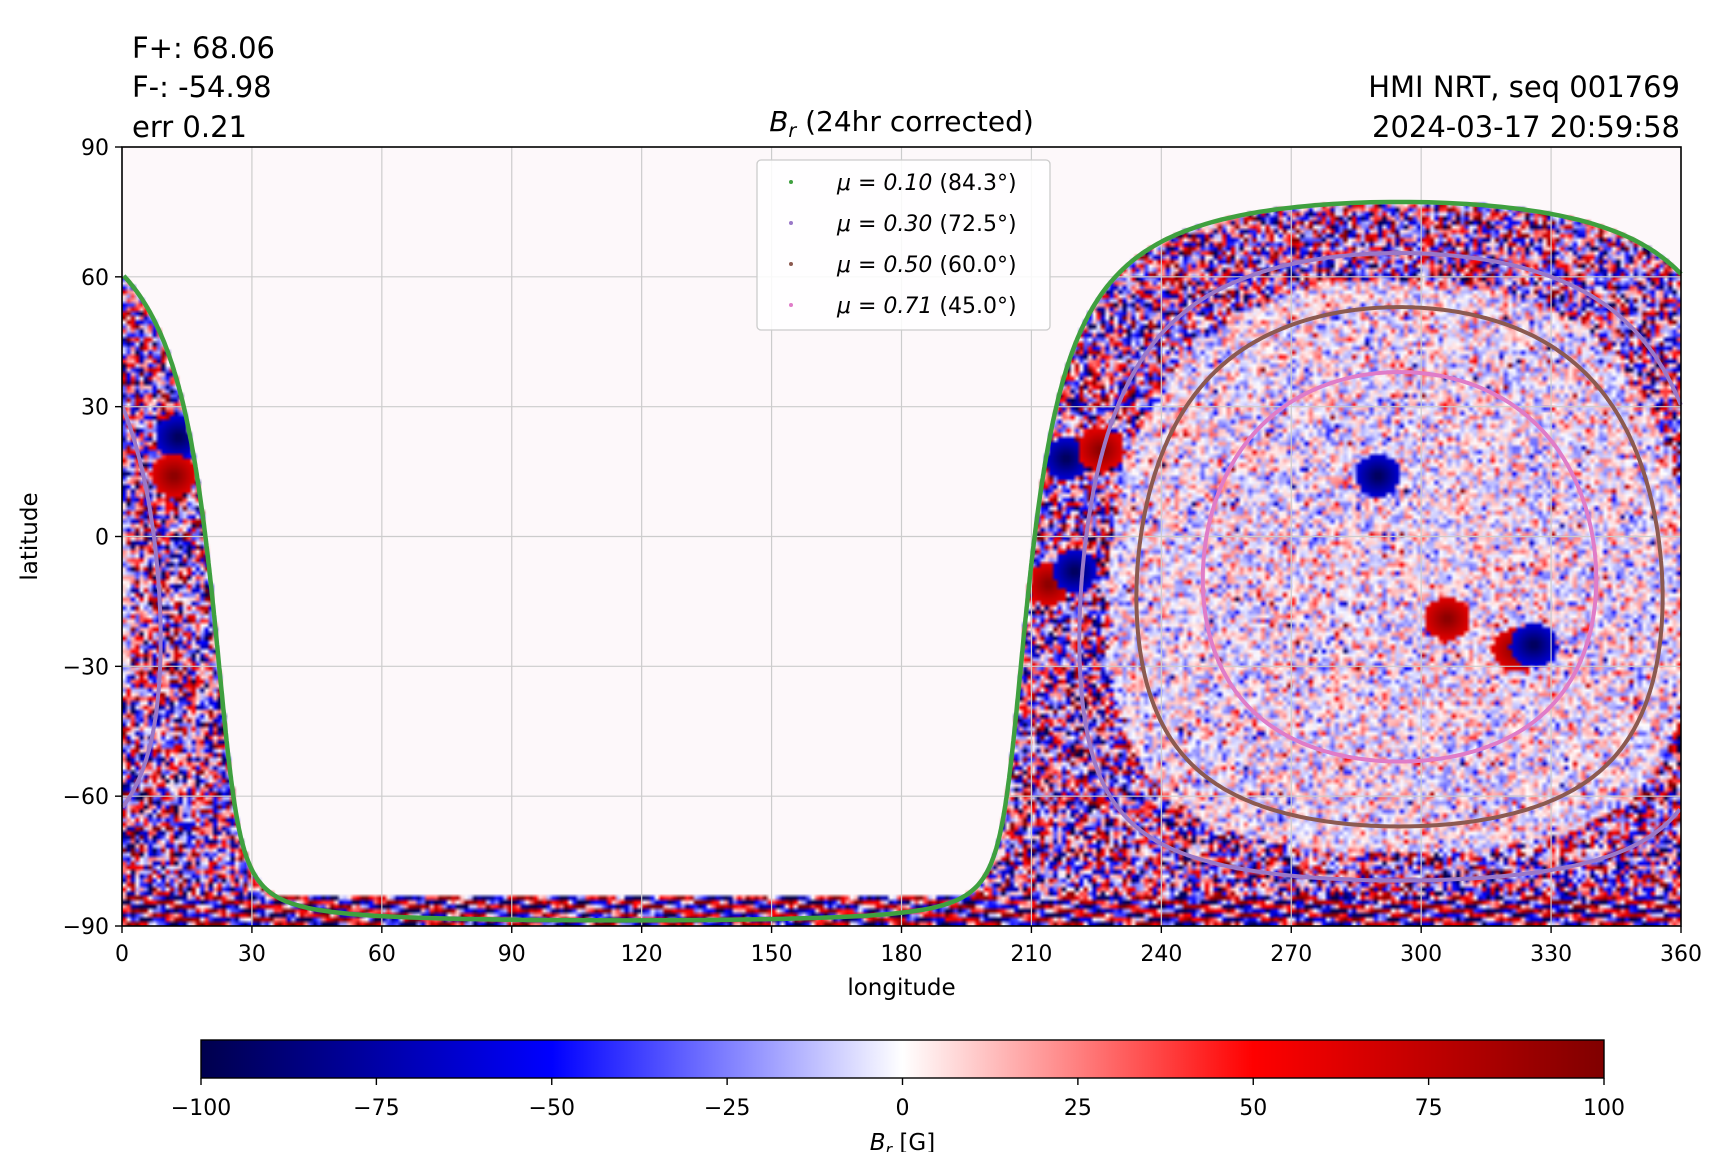 The width and height of the screenshot is (1728, 1152). Describe the element at coordinates (1429, 1108) in the screenshot. I see `colorbar-tick-label: 75` at that location.